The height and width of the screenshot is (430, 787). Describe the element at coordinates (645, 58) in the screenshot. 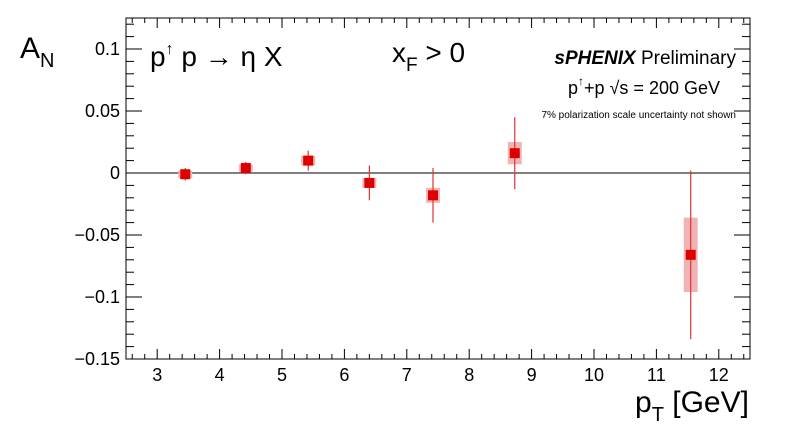

I see `experiment-label: sPHENIX Preliminary` at that location.